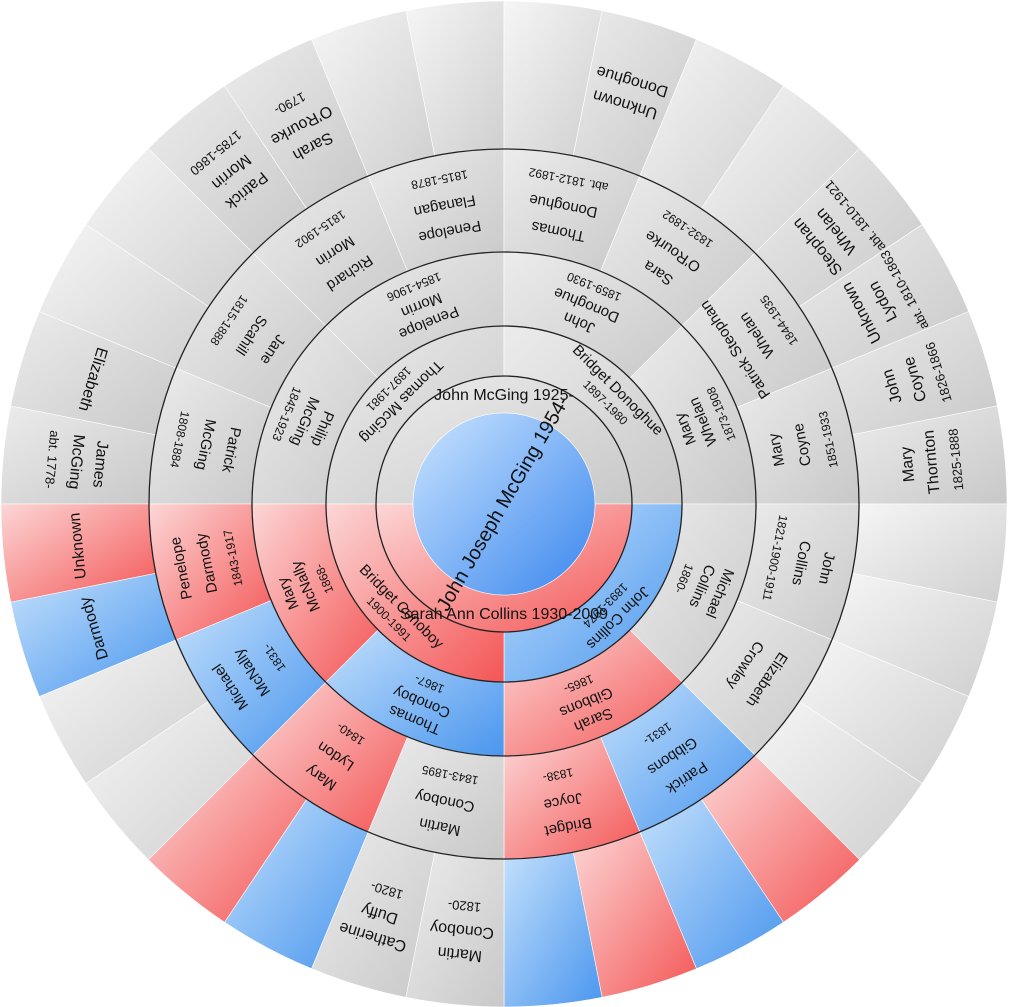 This screenshot has width=1017, height=1007. Describe the element at coordinates (504, 614) in the screenshot. I see `ancestor-label-gen1-2: Sarah Ann Collins 1930-2009` at that location.